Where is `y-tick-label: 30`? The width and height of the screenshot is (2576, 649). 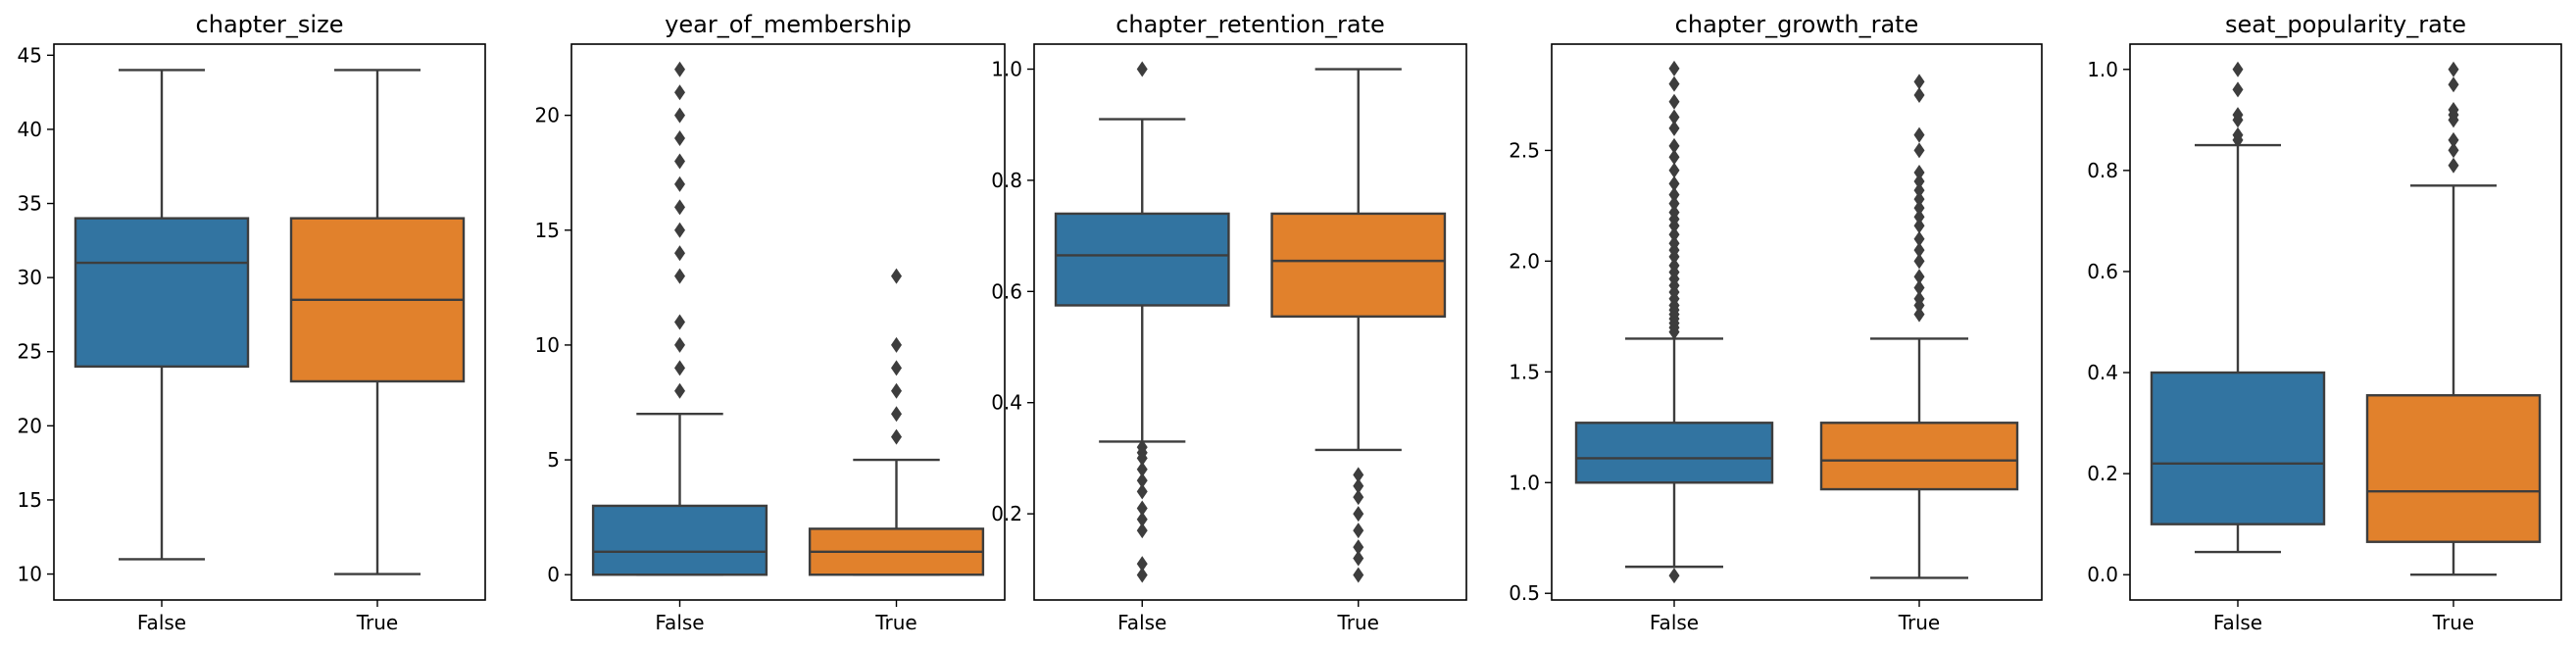
y-tick-label: 30 is located at coordinates (30, 277).